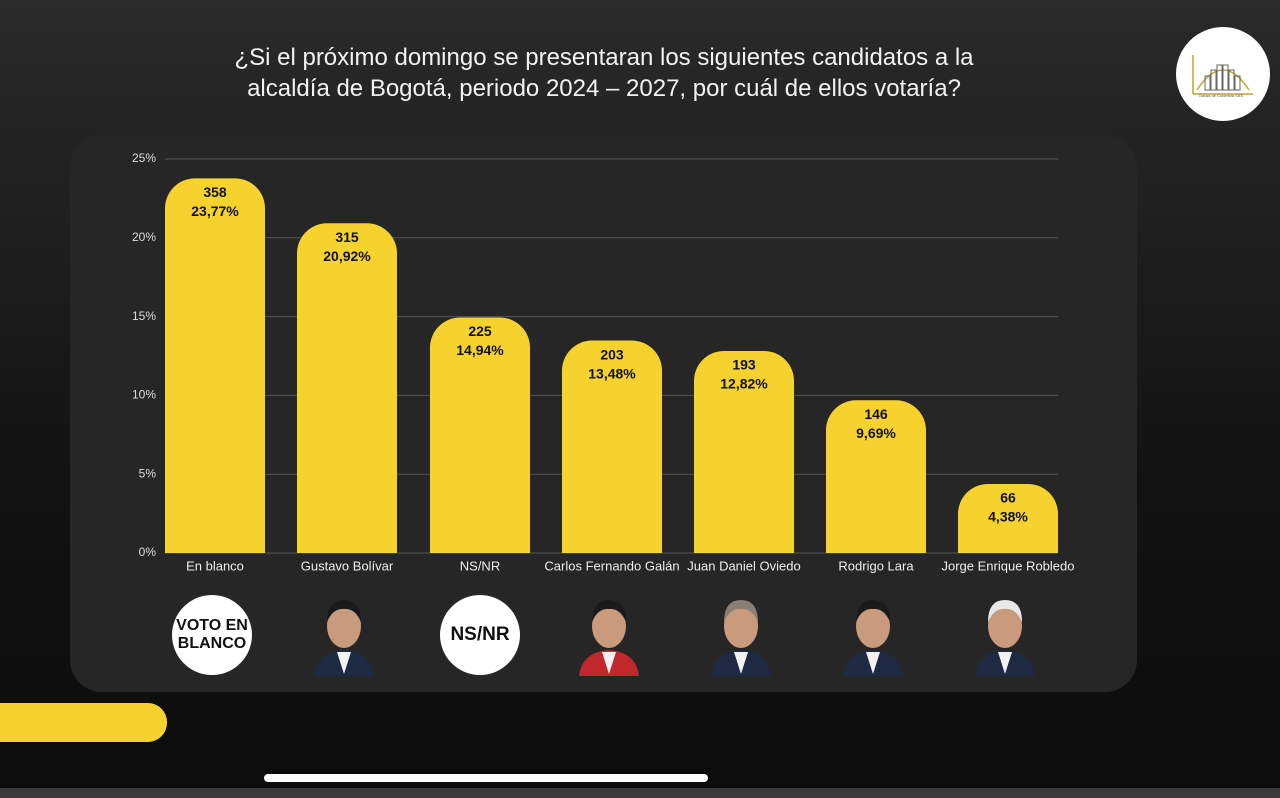 Image resolution: width=1280 pixels, height=798 pixels. What do you see at coordinates (744, 365) in the screenshot?
I see `bar-count: 193` at bounding box center [744, 365].